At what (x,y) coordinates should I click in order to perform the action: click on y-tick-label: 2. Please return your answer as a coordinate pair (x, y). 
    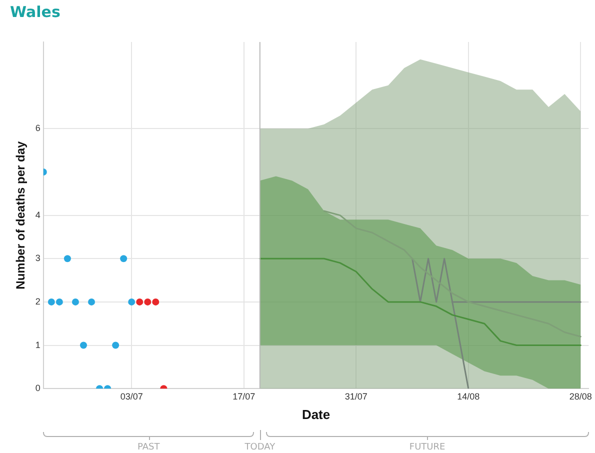
    Looking at the image, I should click on (37, 301).